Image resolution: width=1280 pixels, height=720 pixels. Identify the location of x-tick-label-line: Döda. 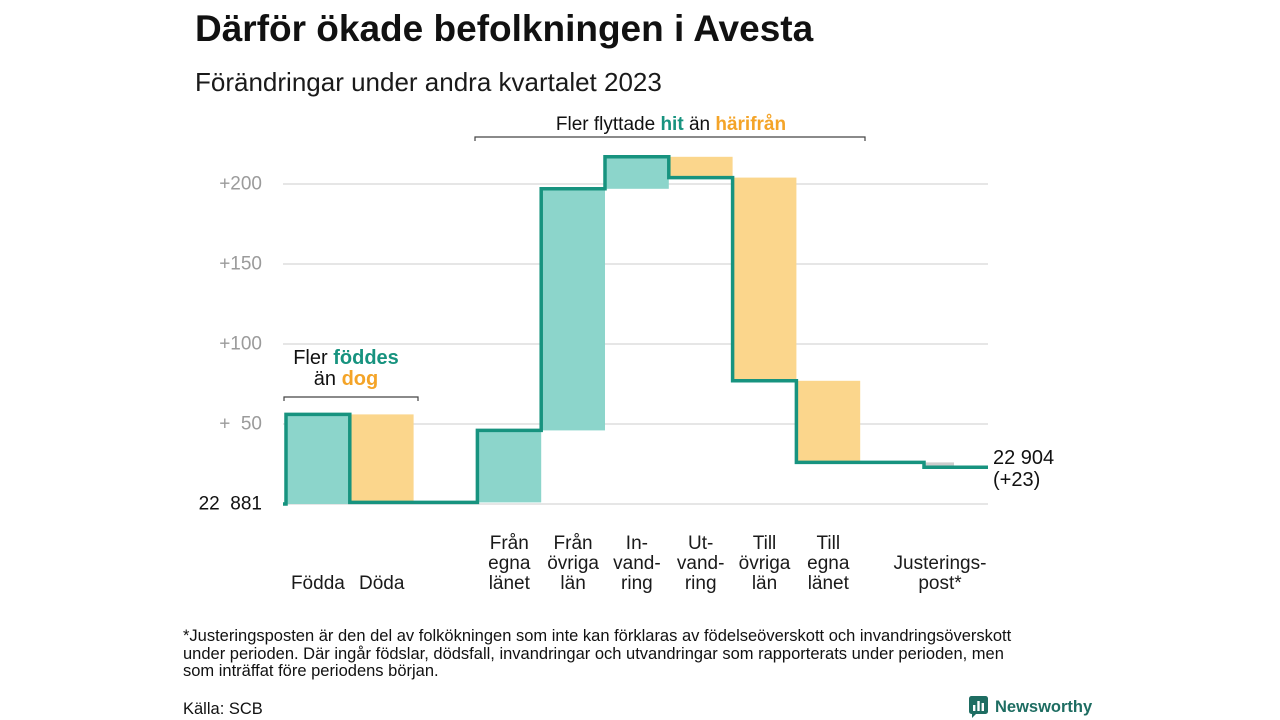
(382, 583).